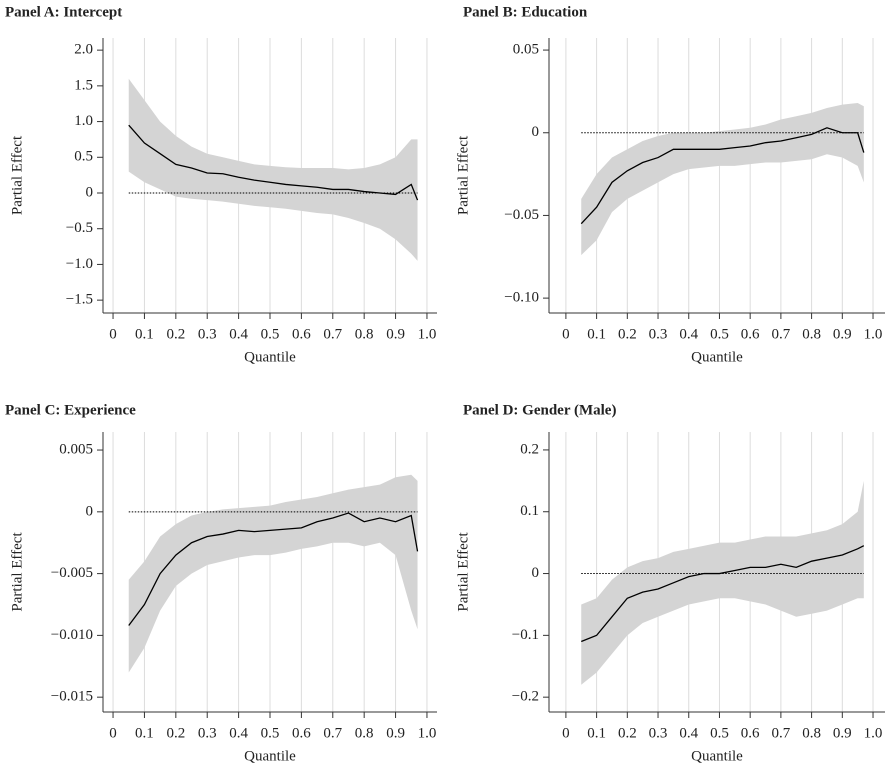  What do you see at coordinates (525, 635) in the screenshot?
I see `y-tick-label: −0.1` at bounding box center [525, 635].